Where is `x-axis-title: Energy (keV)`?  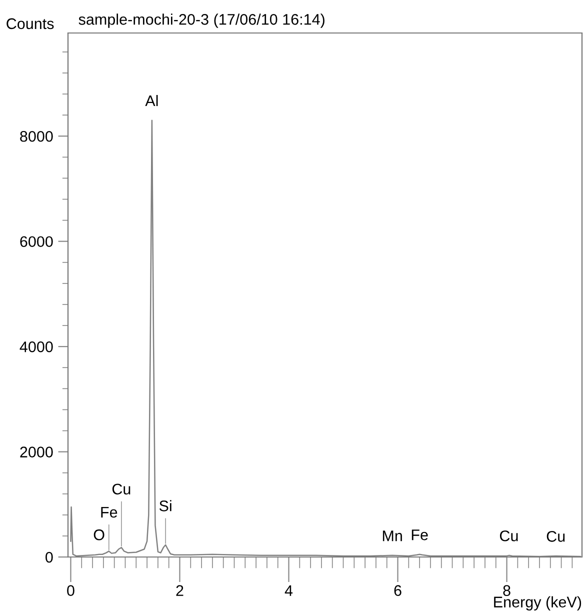 x-axis-title: Energy (keV) is located at coordinates (538, 603).